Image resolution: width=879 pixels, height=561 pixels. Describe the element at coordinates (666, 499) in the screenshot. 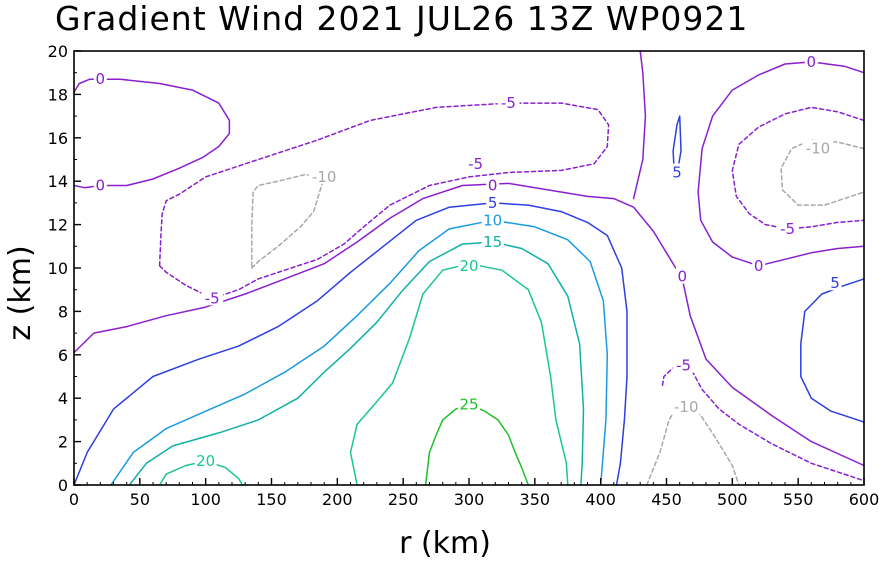

I see `x-tick-label: 450` at that location.